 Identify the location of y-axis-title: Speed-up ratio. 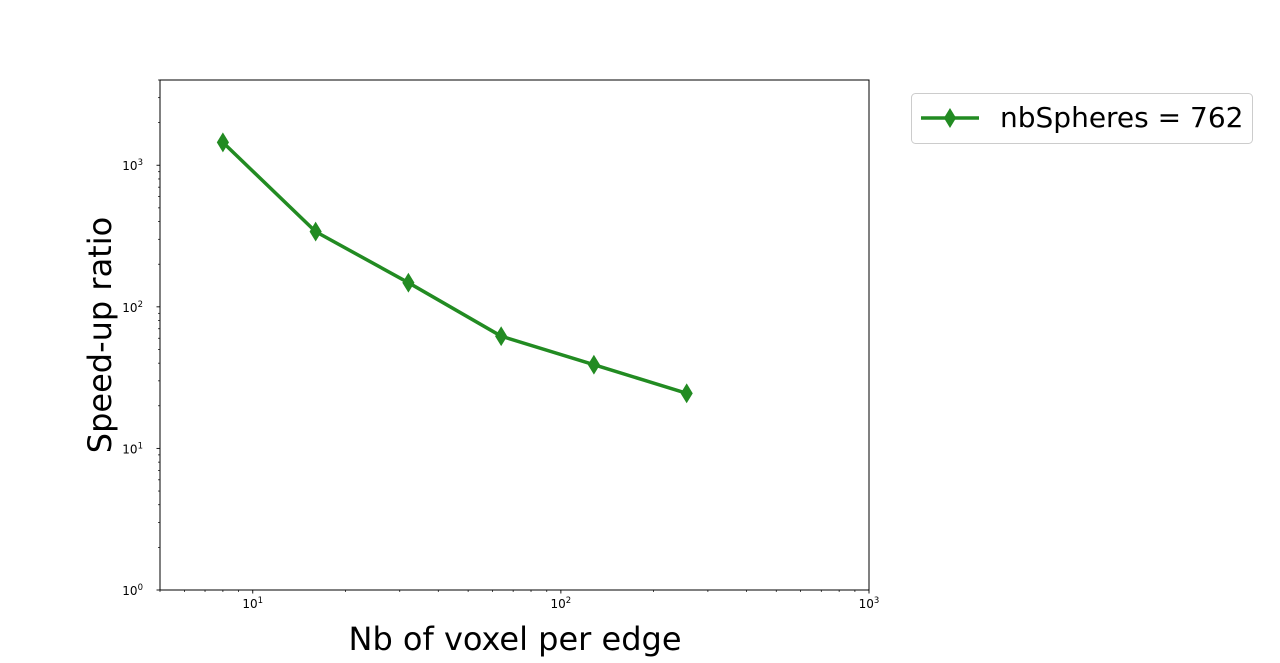
(100, 335).